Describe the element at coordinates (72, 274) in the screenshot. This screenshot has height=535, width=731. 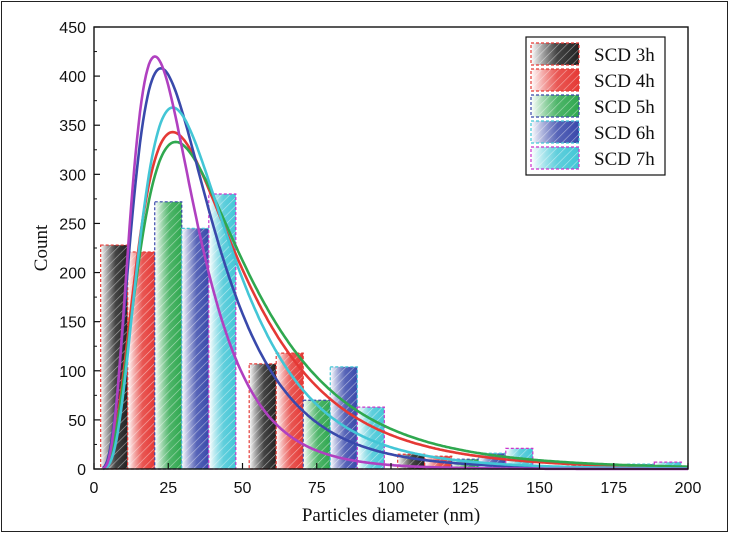
I see `y-tick-label: 200` at that location.